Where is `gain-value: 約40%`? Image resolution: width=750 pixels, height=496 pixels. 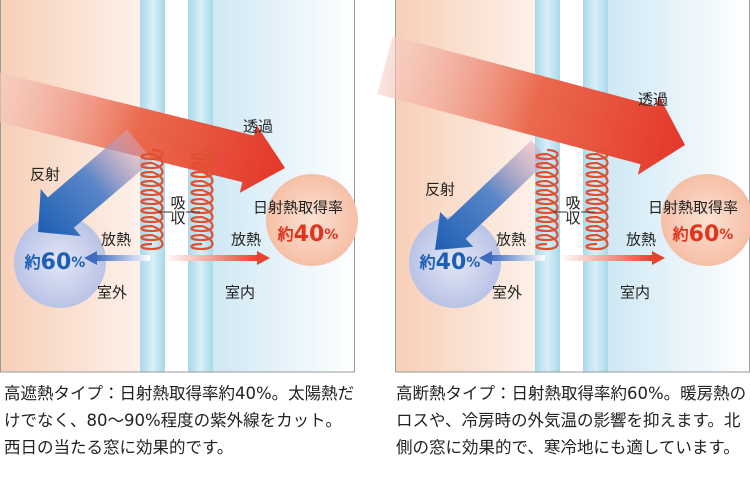
gain-value: 約40% is located at coordinates (308, 234).